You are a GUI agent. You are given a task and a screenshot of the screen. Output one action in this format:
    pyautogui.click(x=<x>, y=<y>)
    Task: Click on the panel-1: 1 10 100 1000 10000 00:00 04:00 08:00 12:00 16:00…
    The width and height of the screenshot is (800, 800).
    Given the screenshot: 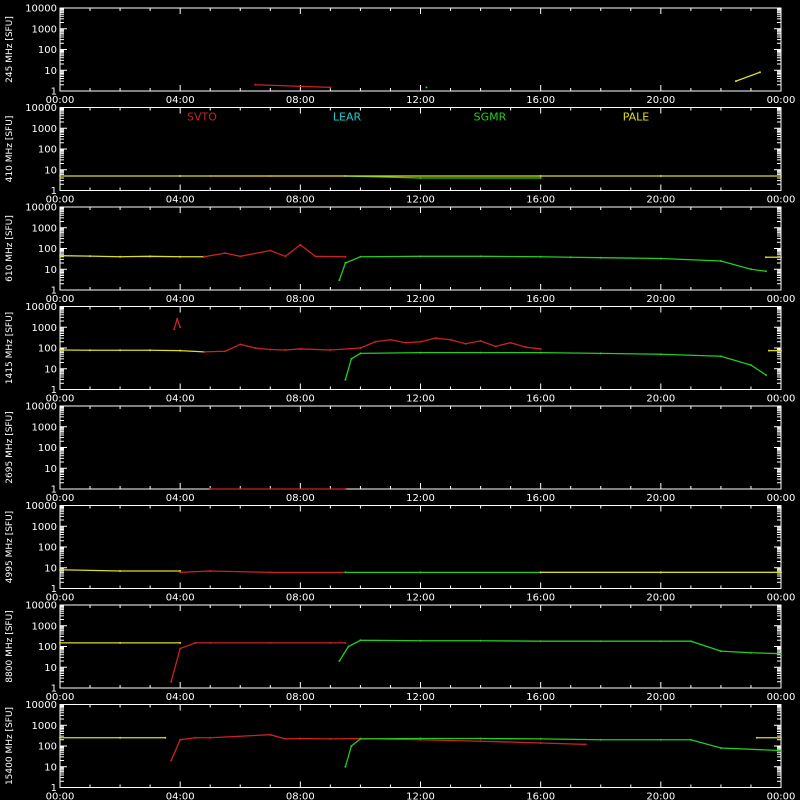 What is the action you would take?
    pyautogui.click(x=400, y=154)
    